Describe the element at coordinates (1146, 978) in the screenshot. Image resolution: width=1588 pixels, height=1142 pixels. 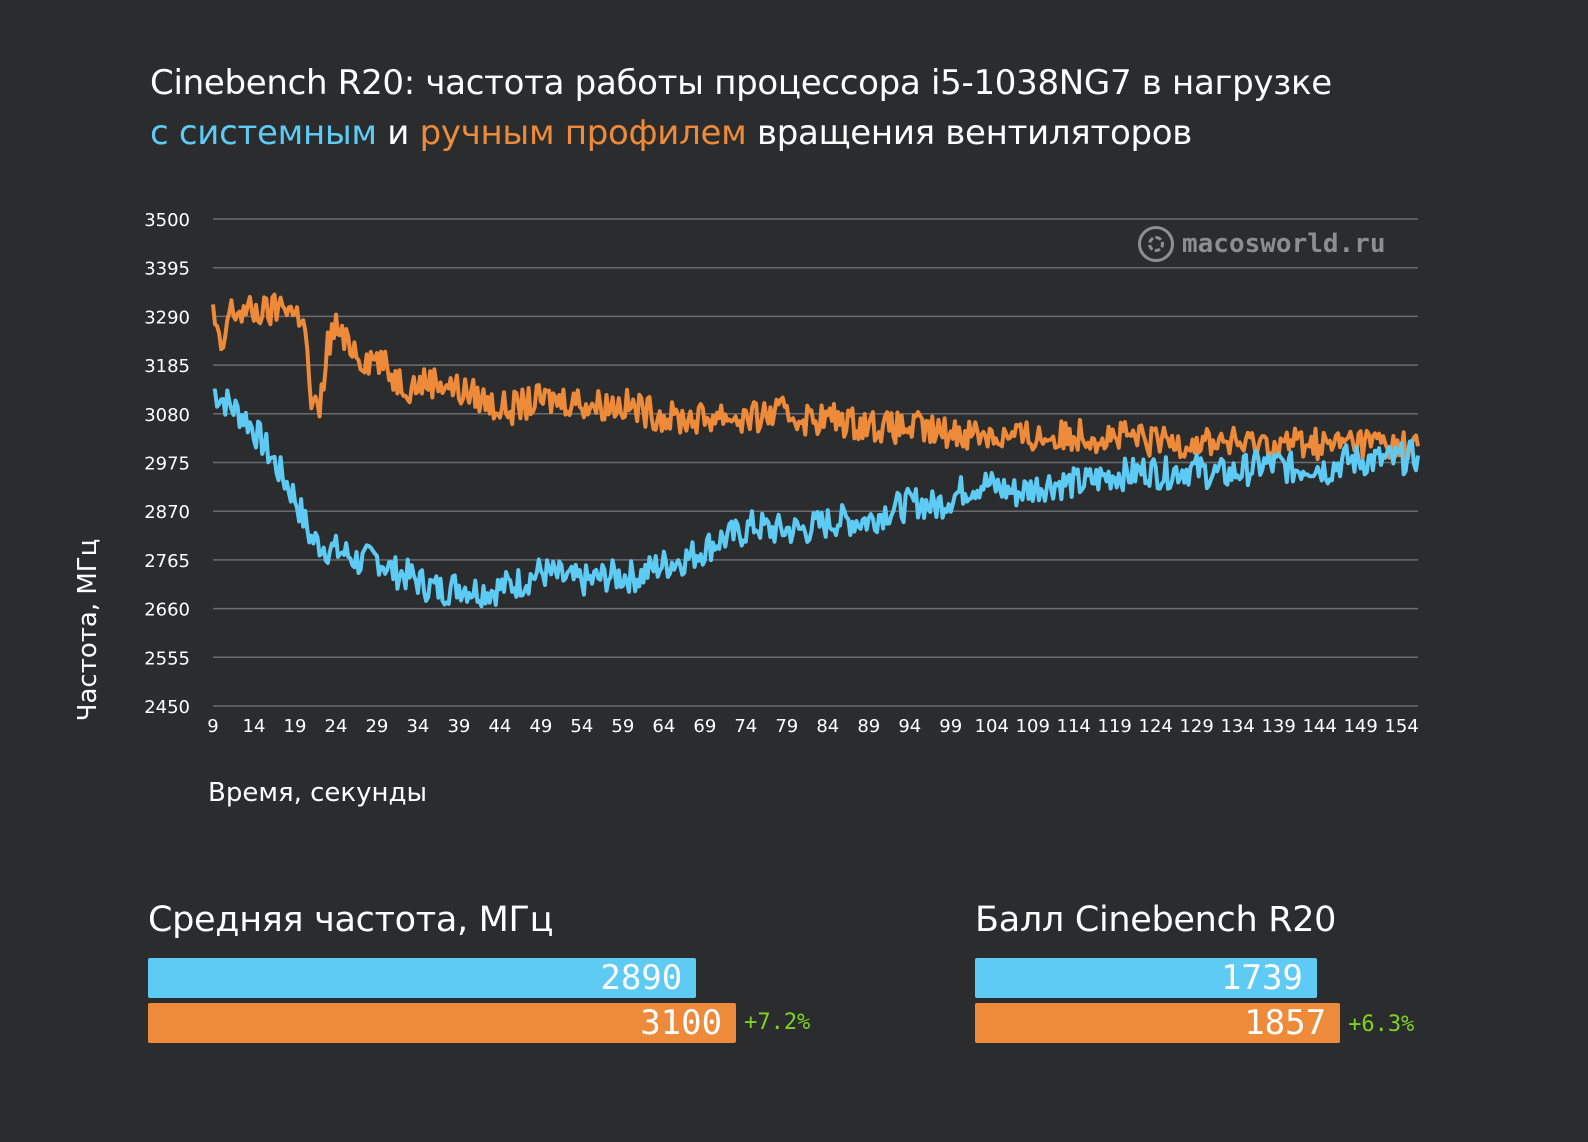
I see `score-system-bar: 1739` at that location.